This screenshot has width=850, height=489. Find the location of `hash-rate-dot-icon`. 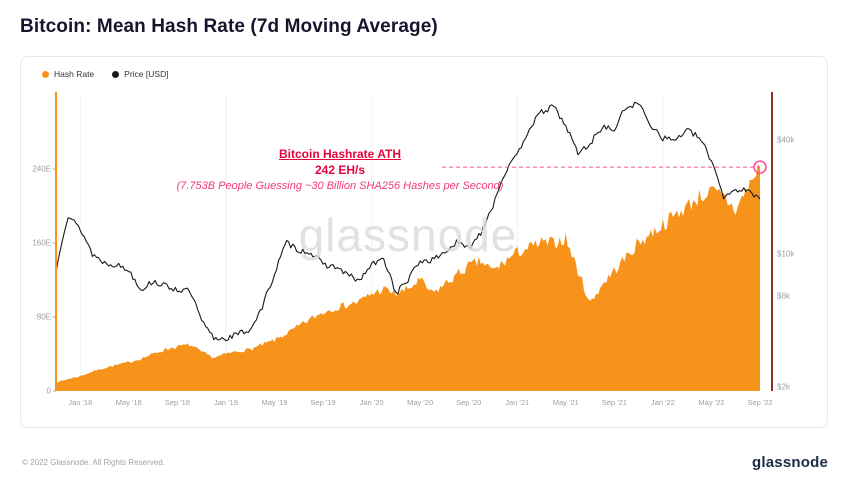

hash-rate-dot-icon is located at coordinates (45, 74).